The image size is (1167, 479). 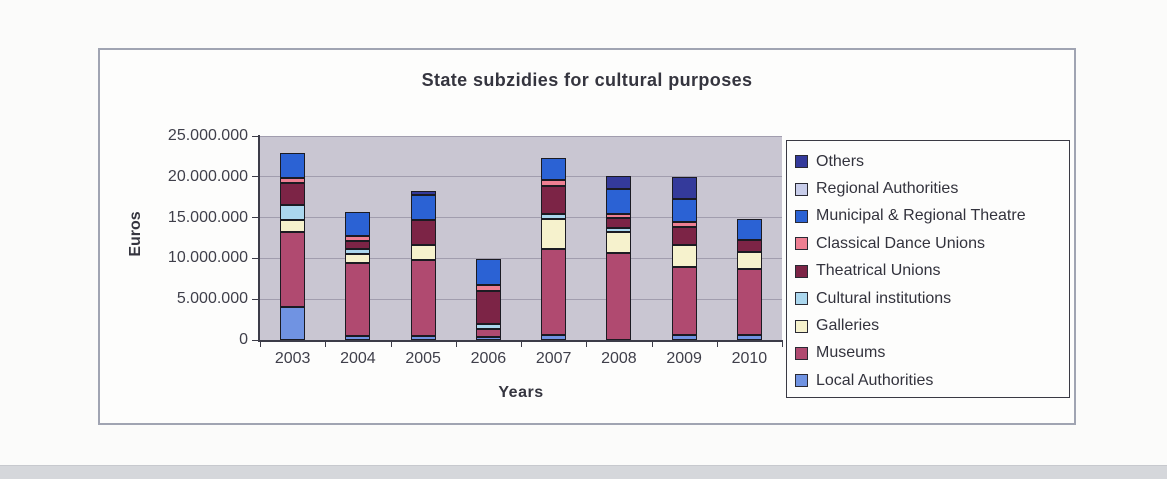 I want to click on y-tick-label: 20.000.000, so click(x=207, y=176).